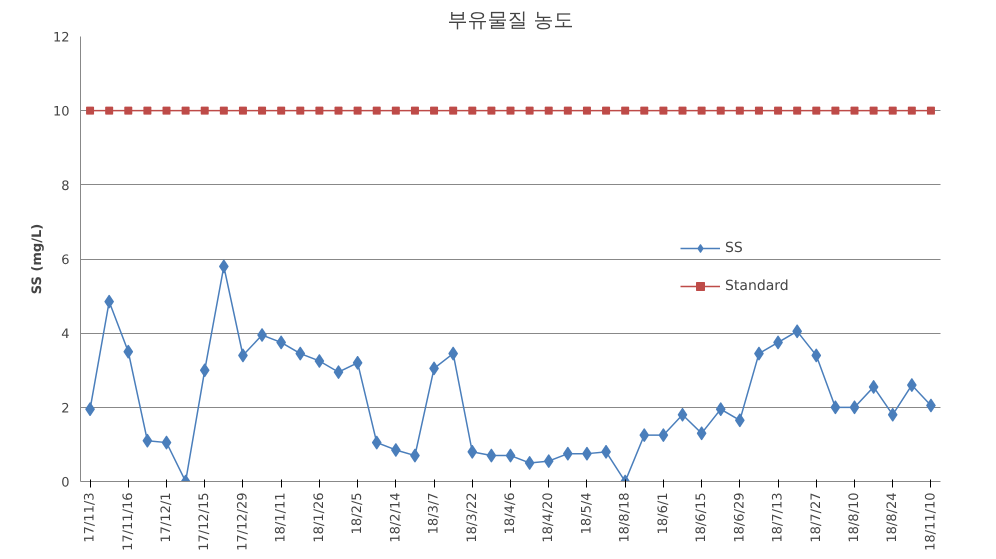 The width and height of the screenshot is (996, 559). I want to click on y-tick-label: 12, so click(61, 38).